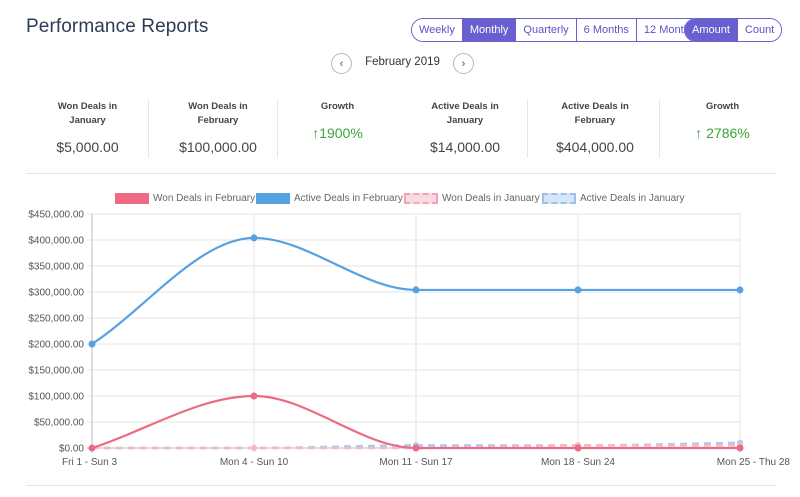 The height and width of the screenshot is (497, 800). Describe the element at coordinates (59, 423) in the screenshot. I see `y-tick-label: $50,000.00` at that location.